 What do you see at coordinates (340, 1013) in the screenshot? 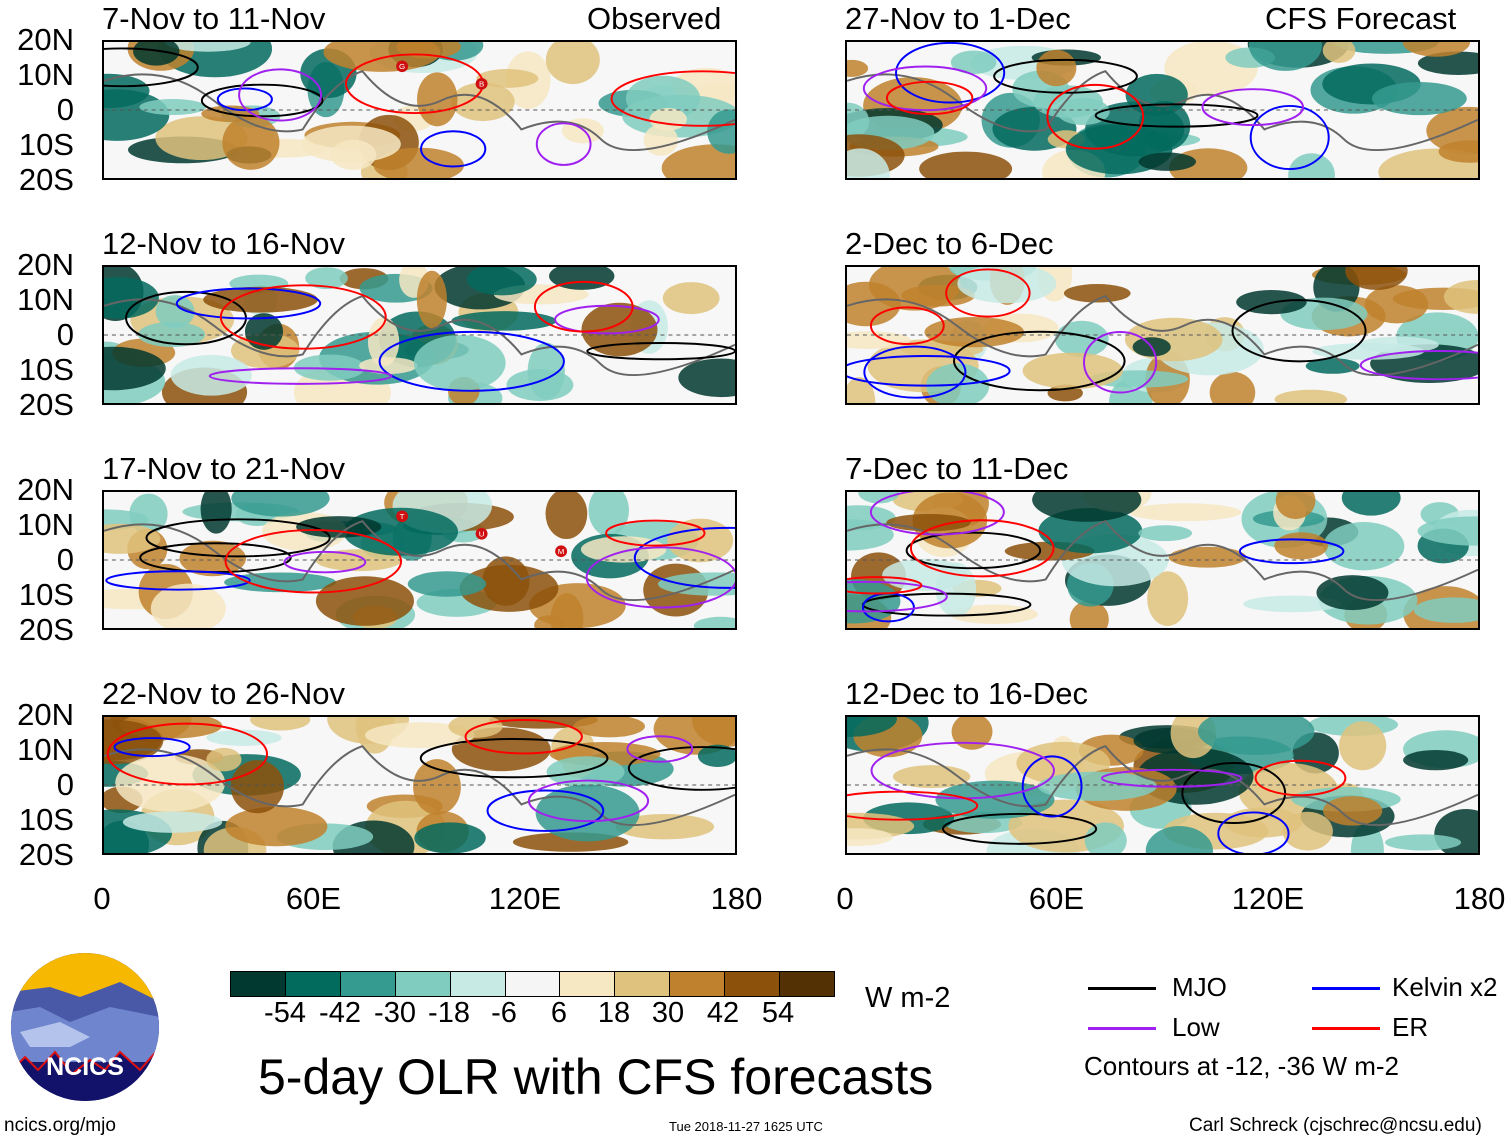
I see `colorbar-label: -42` at bounding box center [340, 1013].